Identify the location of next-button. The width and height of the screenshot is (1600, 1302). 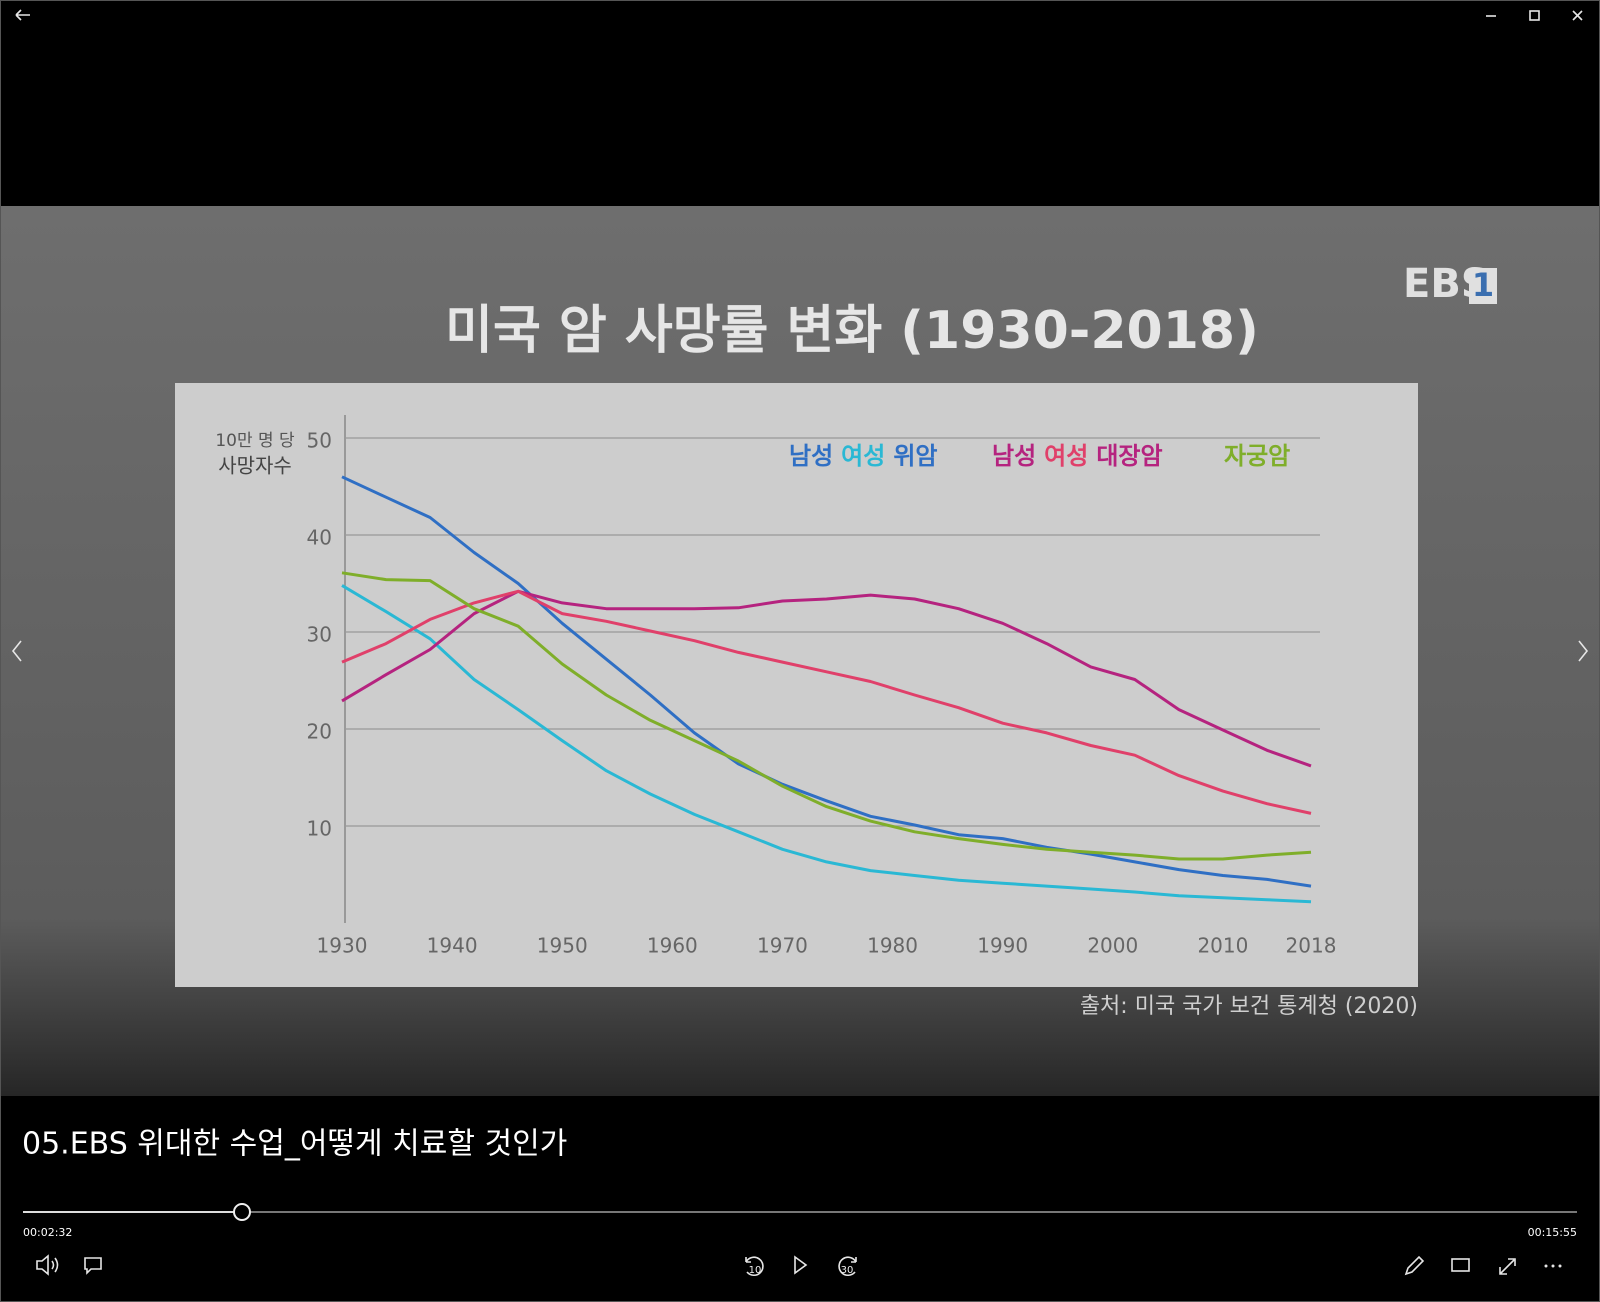
(1583, 651).